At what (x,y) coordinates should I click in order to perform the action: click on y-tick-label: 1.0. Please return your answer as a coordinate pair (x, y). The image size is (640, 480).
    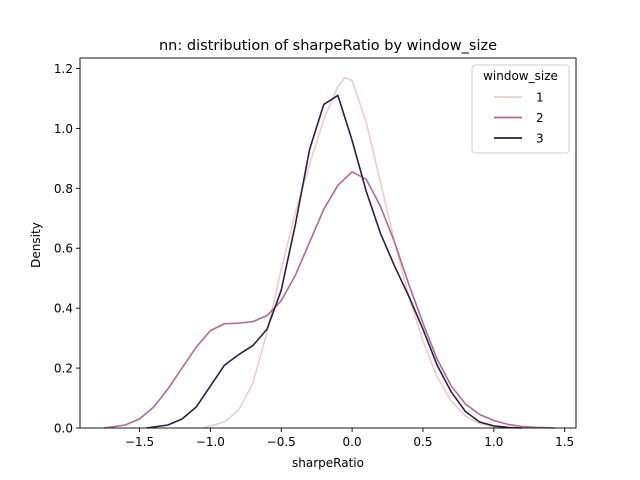
    Looking at the image, I should click on (63, 129).